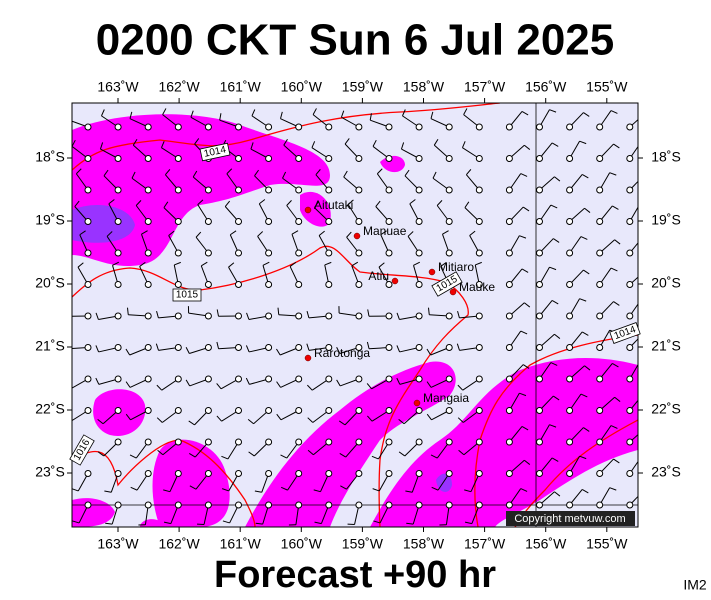 The width and height of the screenshot is (711, 600). What do you see at coordinates (378, 276) in the screenshot?
I see `place-label: Atiu` at bounding box center [378, 276].